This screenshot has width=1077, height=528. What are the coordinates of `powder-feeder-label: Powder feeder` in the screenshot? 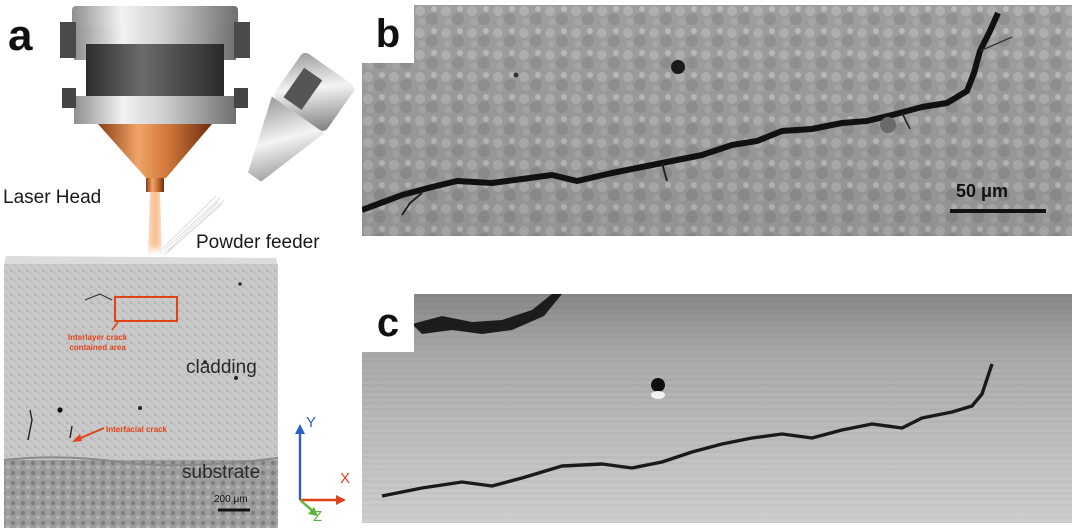 It's located at (258, 242).